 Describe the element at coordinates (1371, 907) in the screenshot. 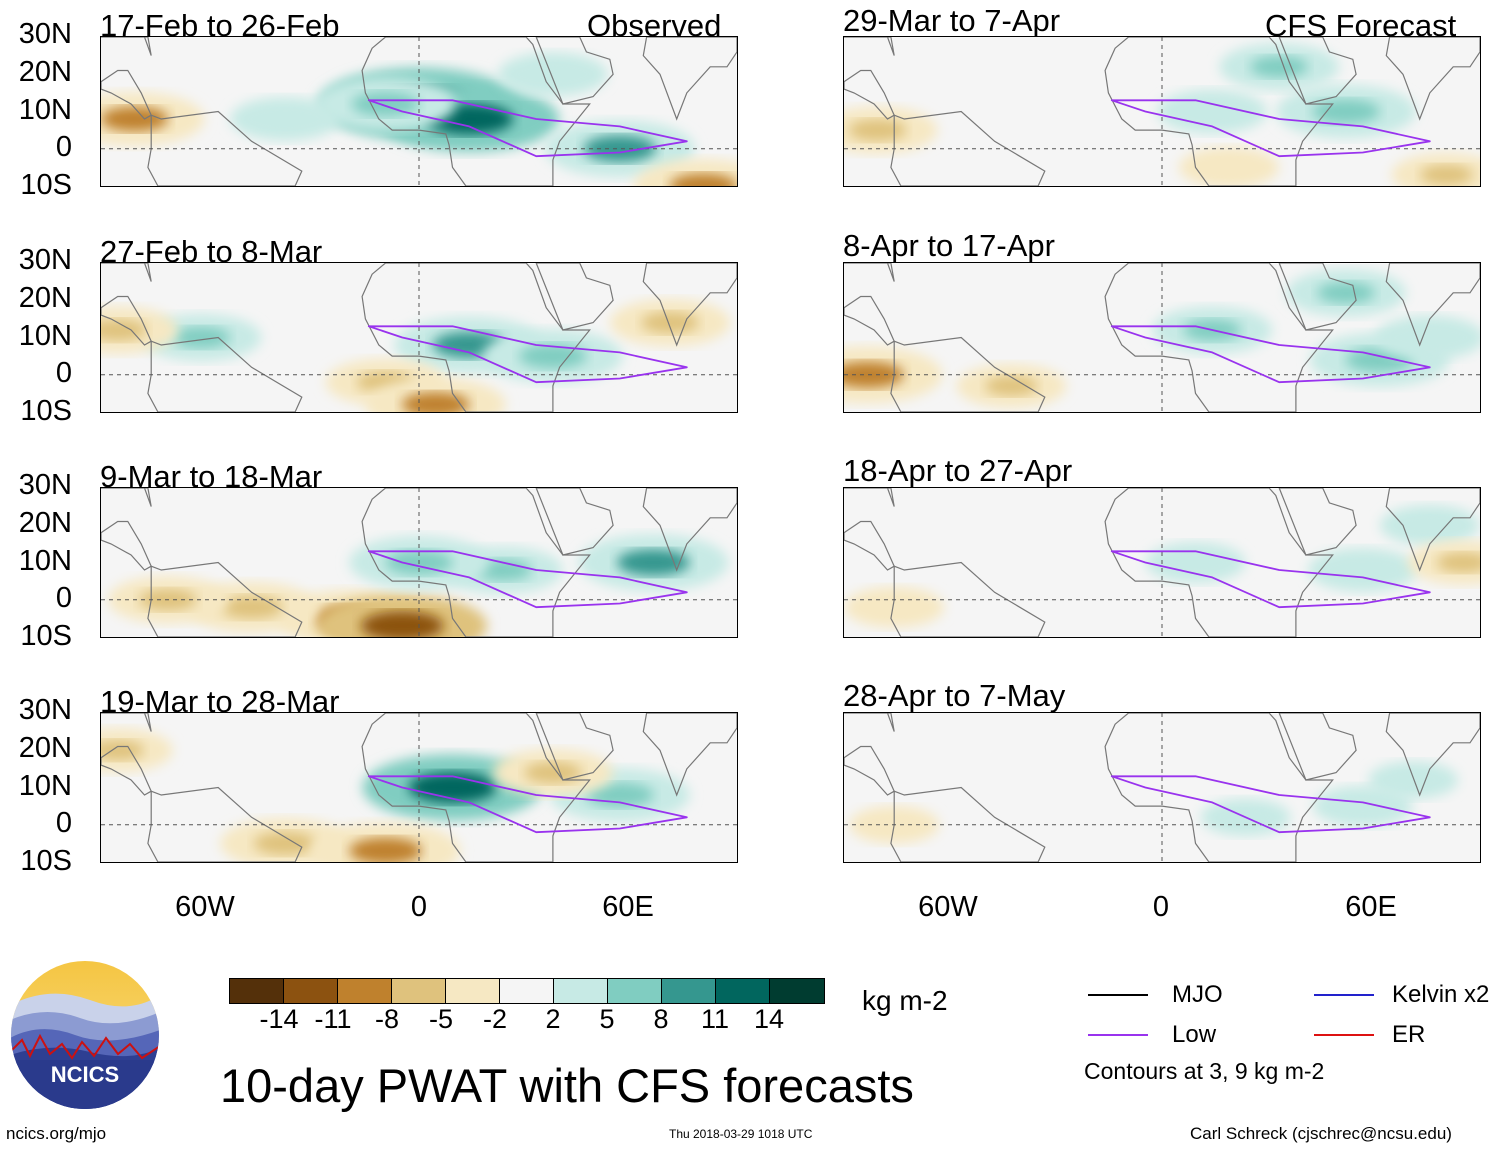

I see `x-tick-label: 60E` at that location.